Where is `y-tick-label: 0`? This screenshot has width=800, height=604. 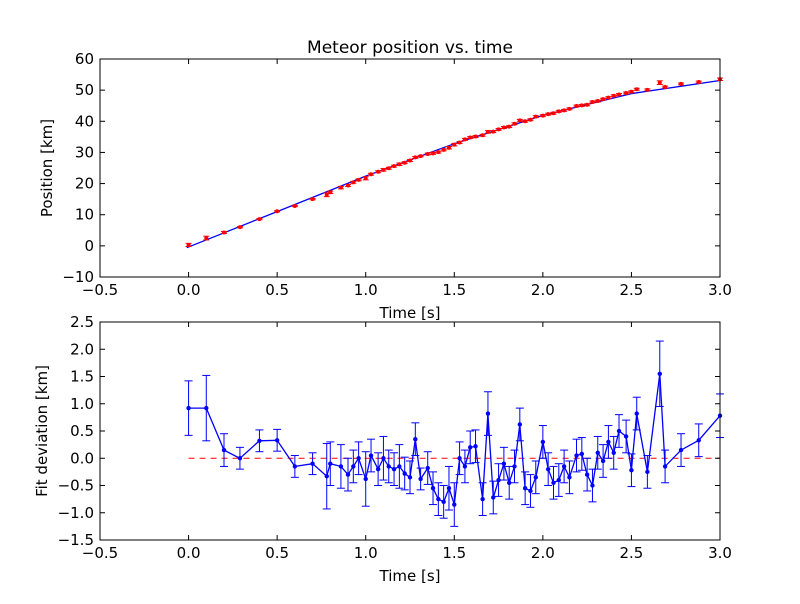
y-tick-label: 0 is located at coordinates (89, 246).